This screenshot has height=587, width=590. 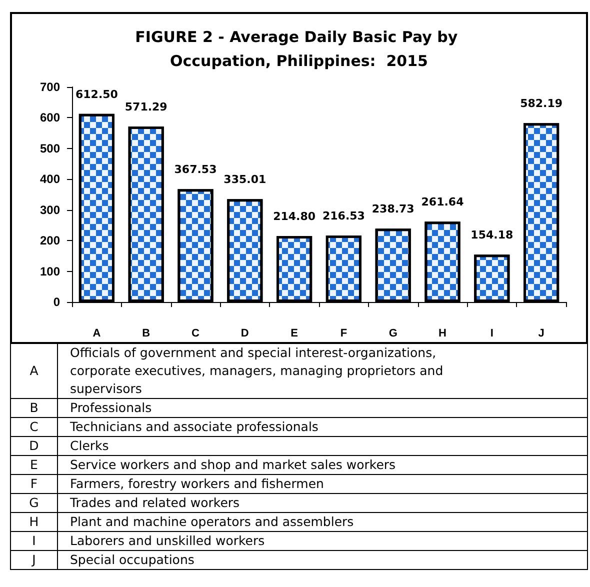 What do you see at coordinates (50, 148) in the screenshot?
I see `y-tick-label: 500` at bounding box center [50, 148].